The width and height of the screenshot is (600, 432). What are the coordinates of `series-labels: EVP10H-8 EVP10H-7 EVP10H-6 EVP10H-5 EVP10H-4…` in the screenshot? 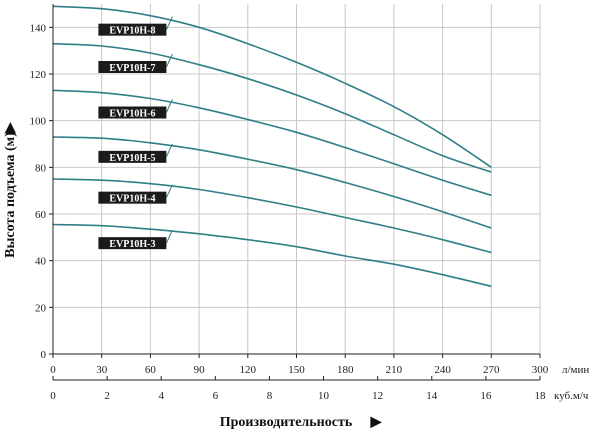 It's located at (135, 133).